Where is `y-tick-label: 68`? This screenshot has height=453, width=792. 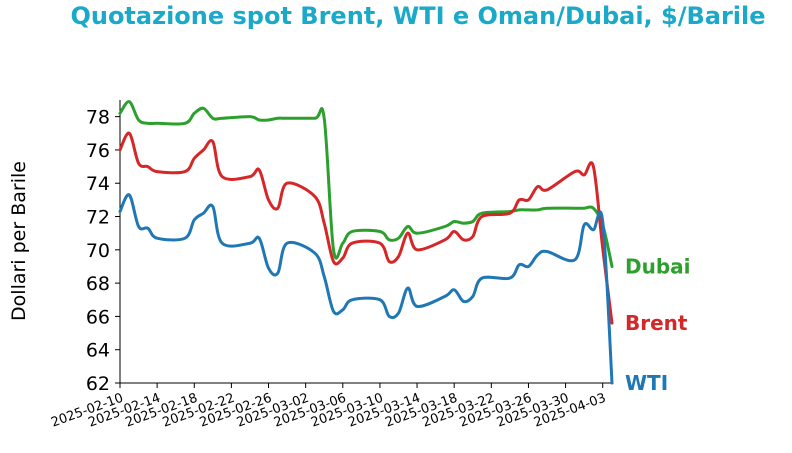
y-tick-label: 68 is located at coordinates (98, 284).